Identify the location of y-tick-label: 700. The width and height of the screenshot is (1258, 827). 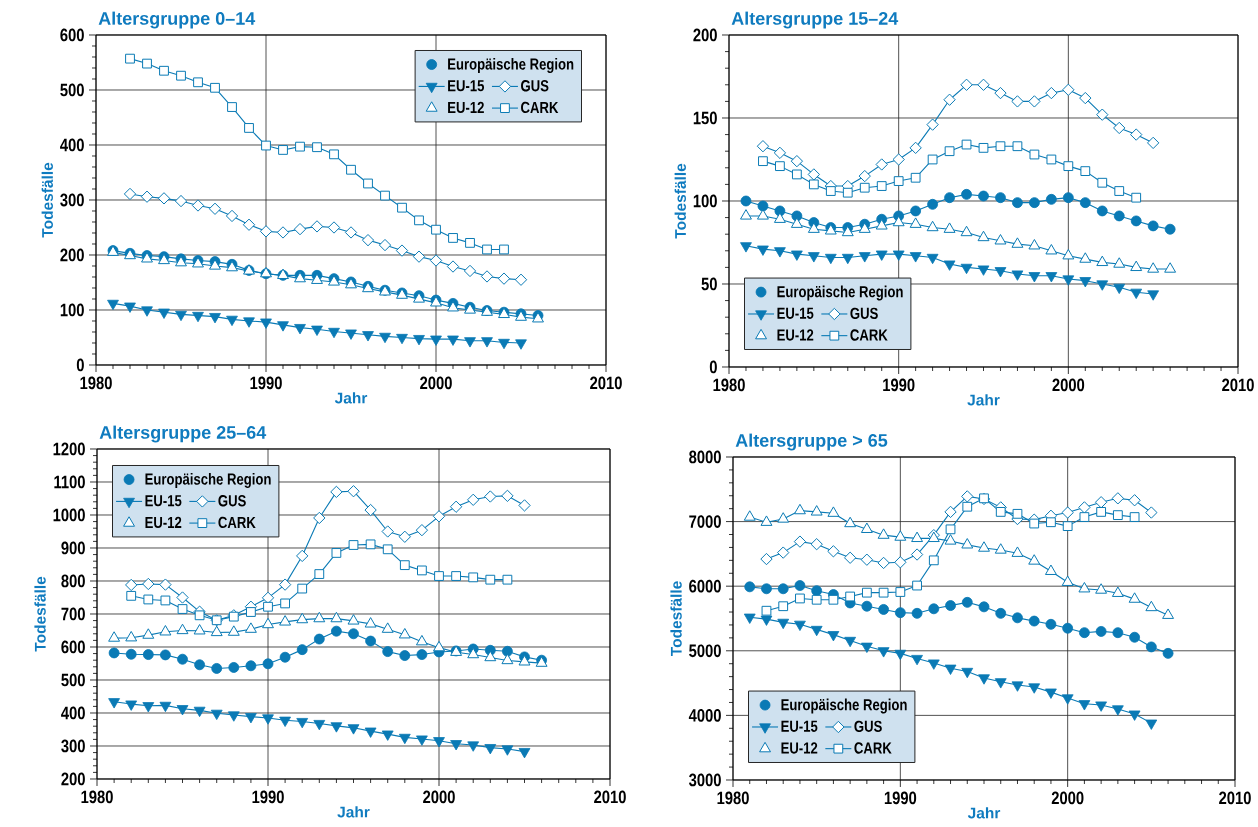
(73, 614).